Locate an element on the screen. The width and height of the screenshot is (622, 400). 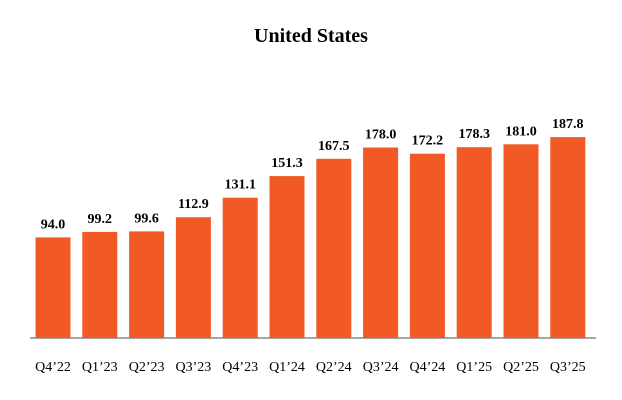
x-tick-label: Q1’23 is located at coordinates (100, 367).